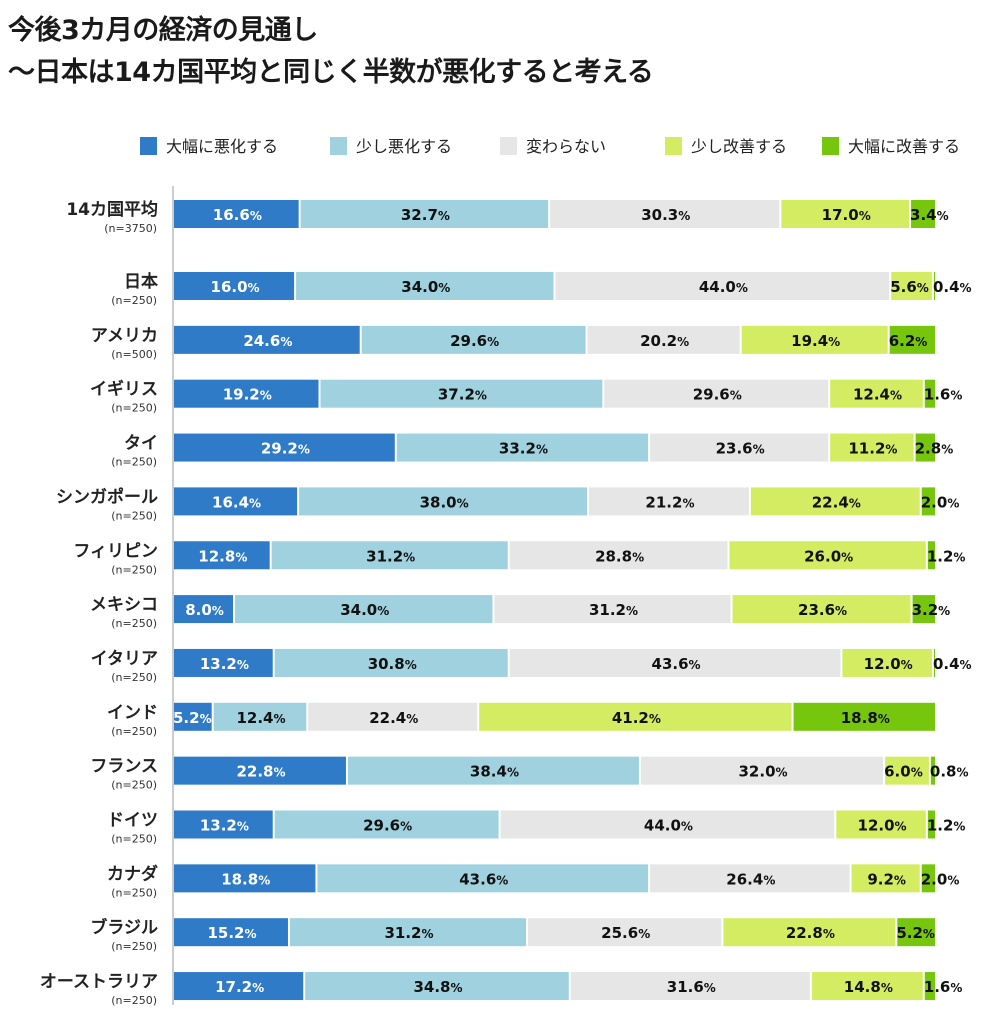  Describe the element at coordinates (141, 444) in the screenshot. I see `category-label: タイ` at that location.